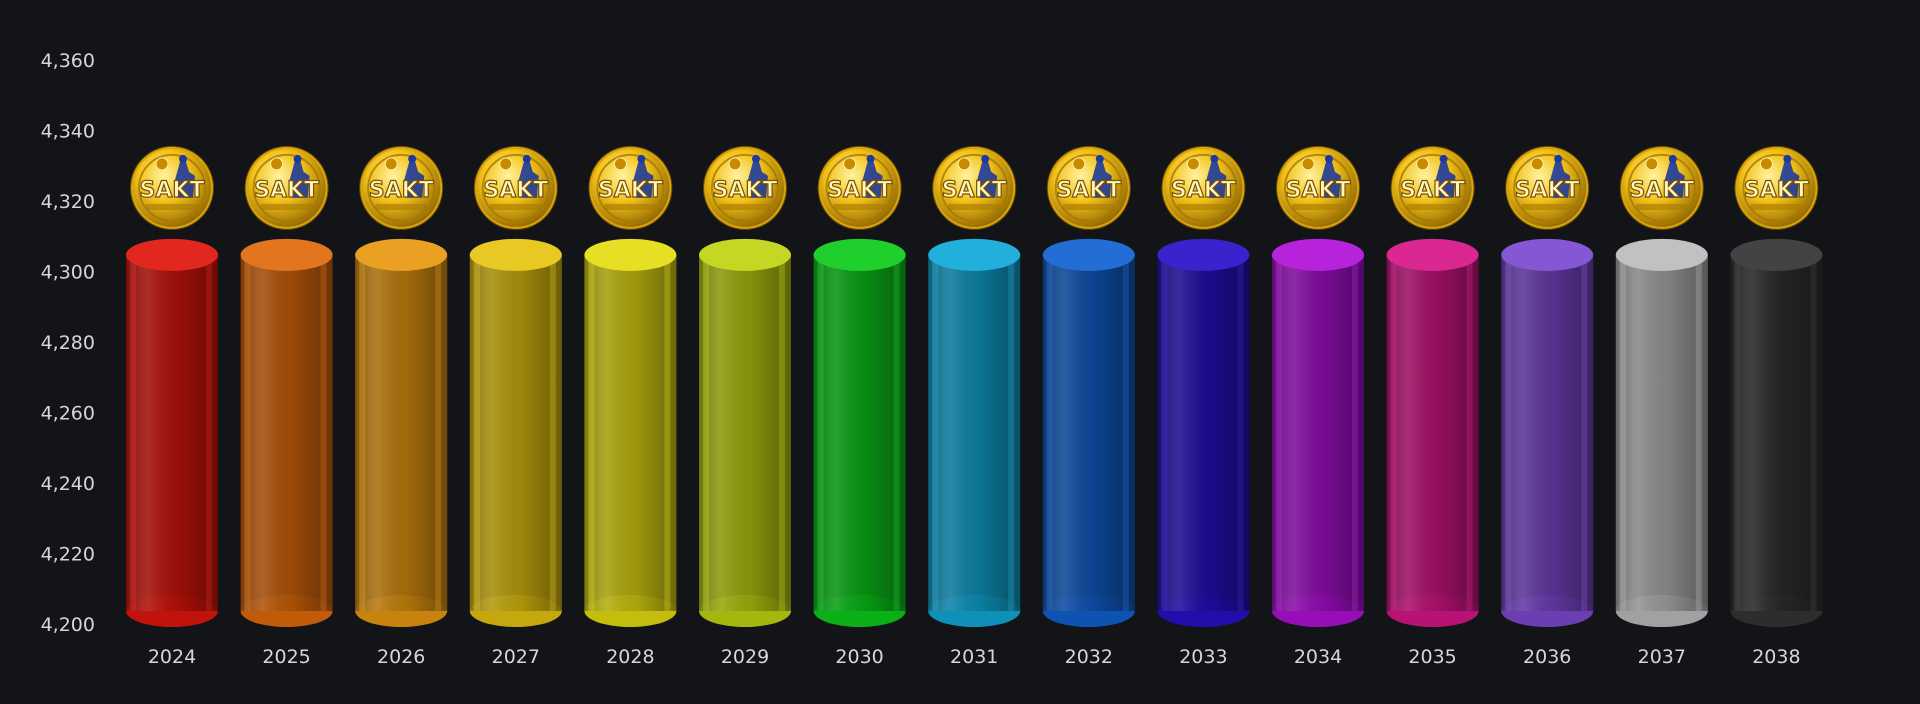 The height and width of the screenshot is (704, 1920). I want to click on x-tick-label: 2028, so click(630, 657).